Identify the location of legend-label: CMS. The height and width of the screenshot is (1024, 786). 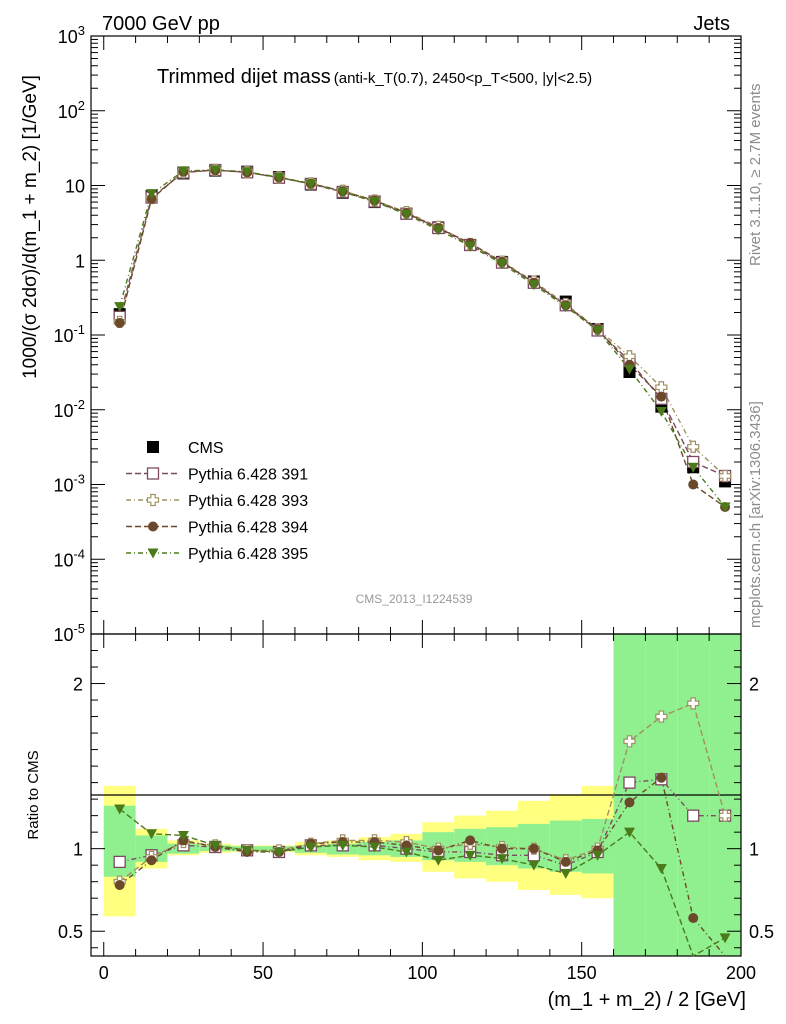
(206, 448).